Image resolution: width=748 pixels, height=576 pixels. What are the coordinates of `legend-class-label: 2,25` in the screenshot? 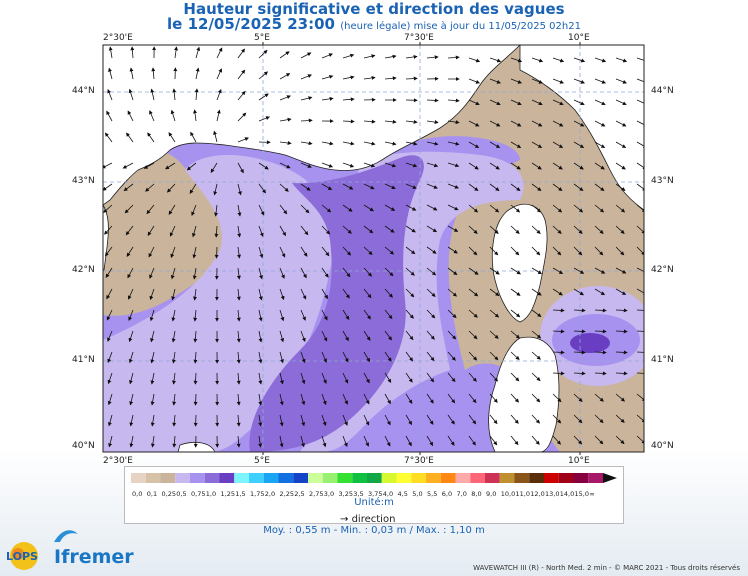 It's located at (287, 494).